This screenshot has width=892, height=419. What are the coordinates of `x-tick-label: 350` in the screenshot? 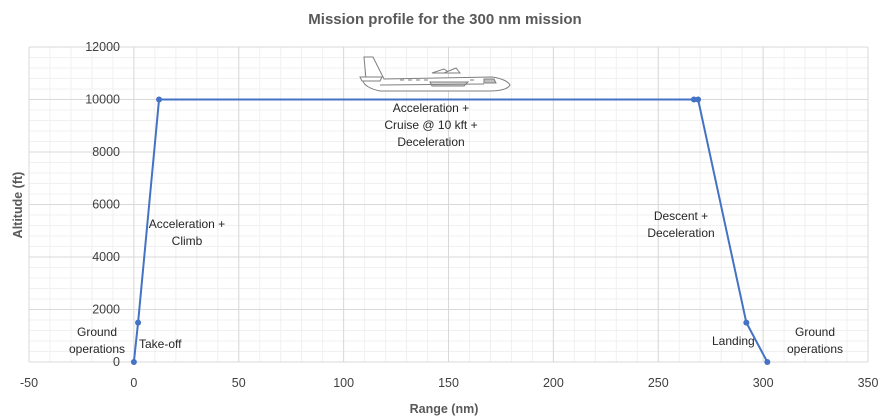 It's located at (868, 383).